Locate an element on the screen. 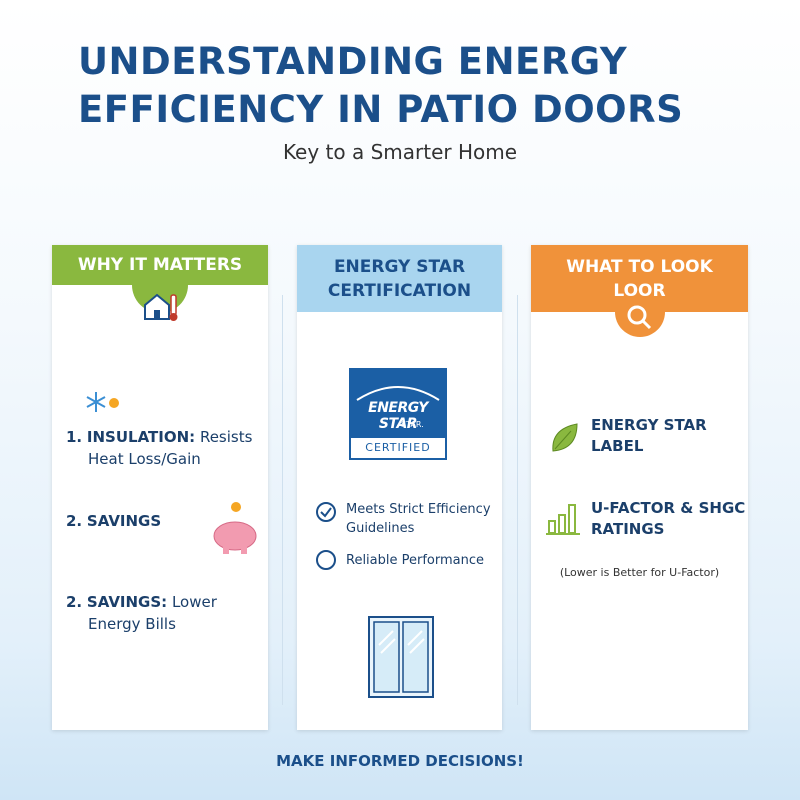 The width and height of the screenshot is (800, 800). list-item: 1. INSULATION: Resists Heat Loss/Gain is located at coordinates (161, 448).